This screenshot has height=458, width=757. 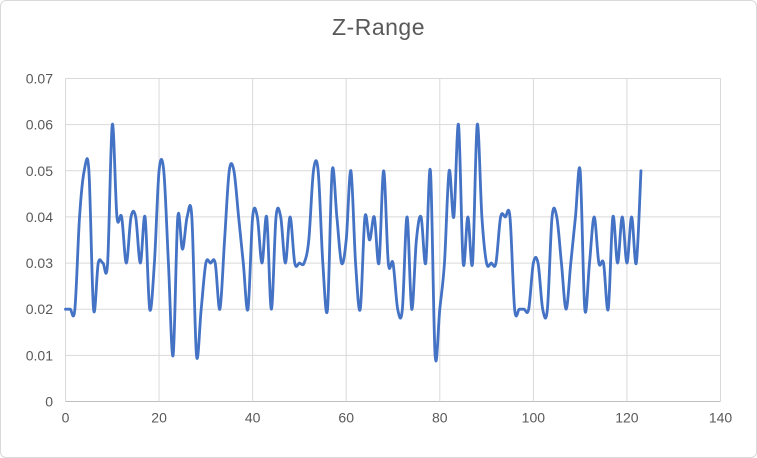 What do you see at coordinates (39, 309) in the screenshot?
I see `y-axis-tick-label: 0.02` at bounding box center [39, 309].